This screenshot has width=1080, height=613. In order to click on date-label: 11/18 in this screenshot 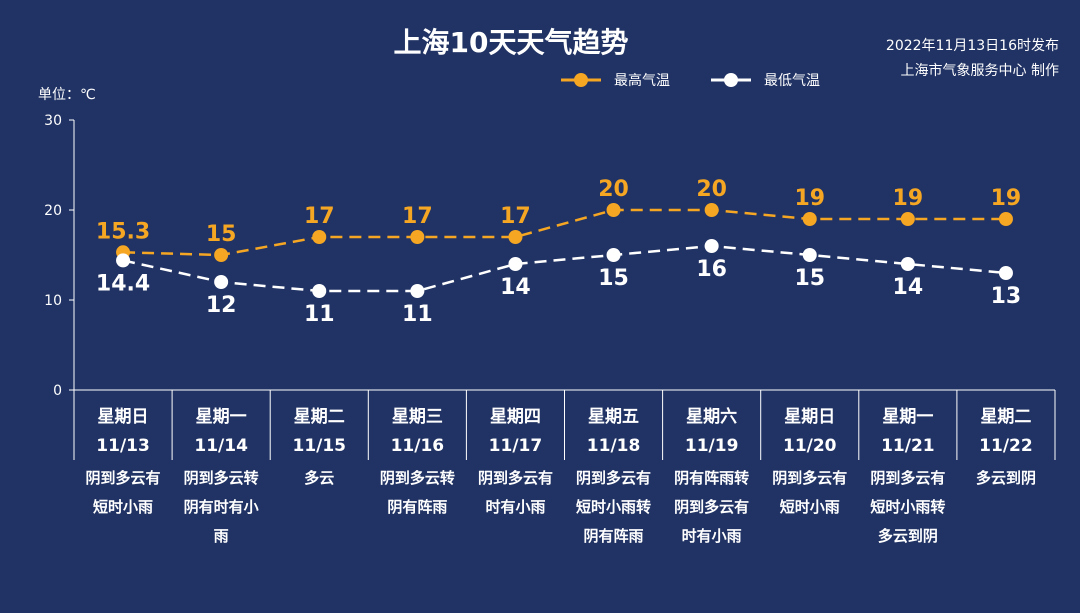, I will do `click(614, 446)`.